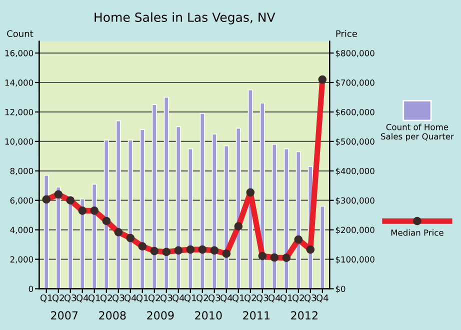 This screenshot has width=461, height=330. I want to click on text: 2007, so click(64, 315).